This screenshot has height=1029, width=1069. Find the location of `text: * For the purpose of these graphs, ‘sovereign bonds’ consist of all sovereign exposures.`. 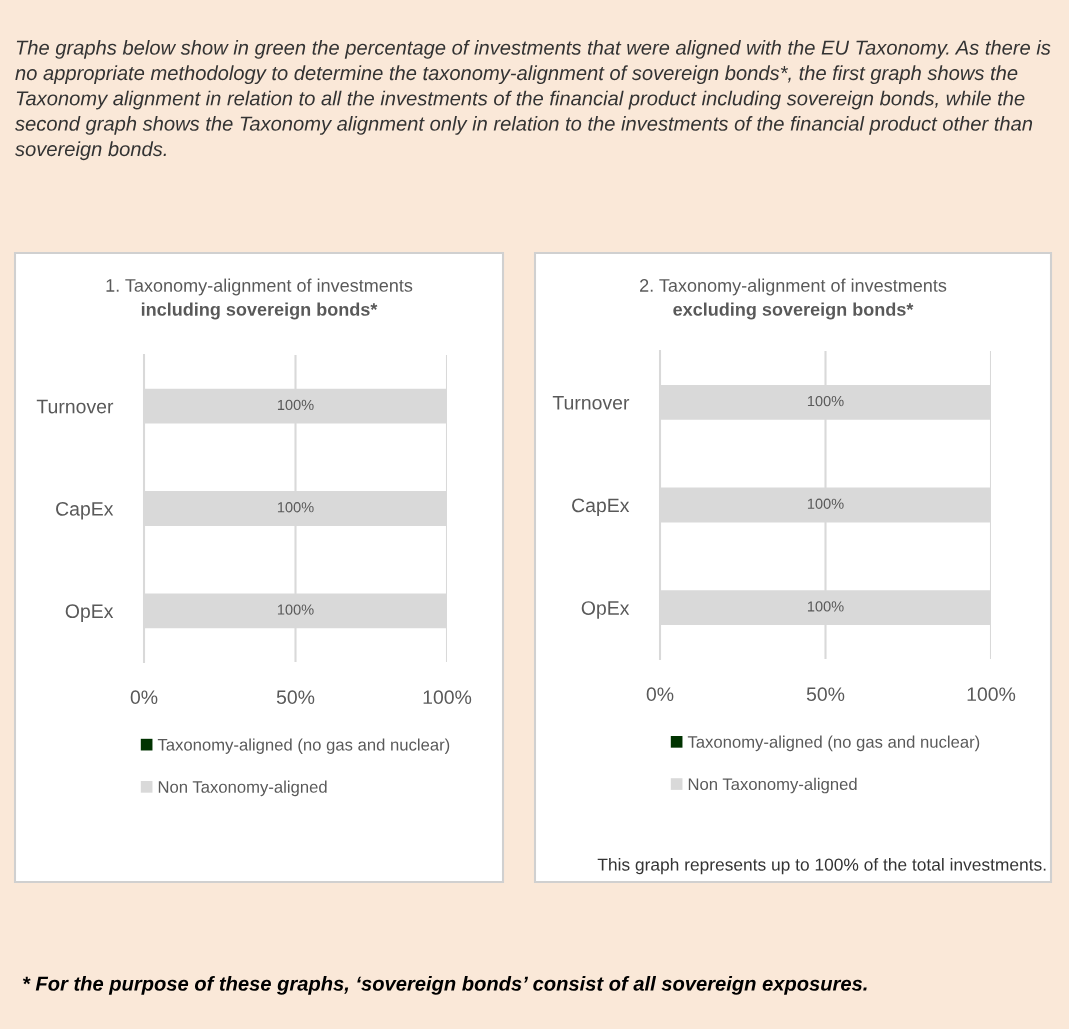

text: * For the purpose of these graphs, ‘sovereign bonds’ consist of all sovereign exposures. is located at coordinates (444, 985).